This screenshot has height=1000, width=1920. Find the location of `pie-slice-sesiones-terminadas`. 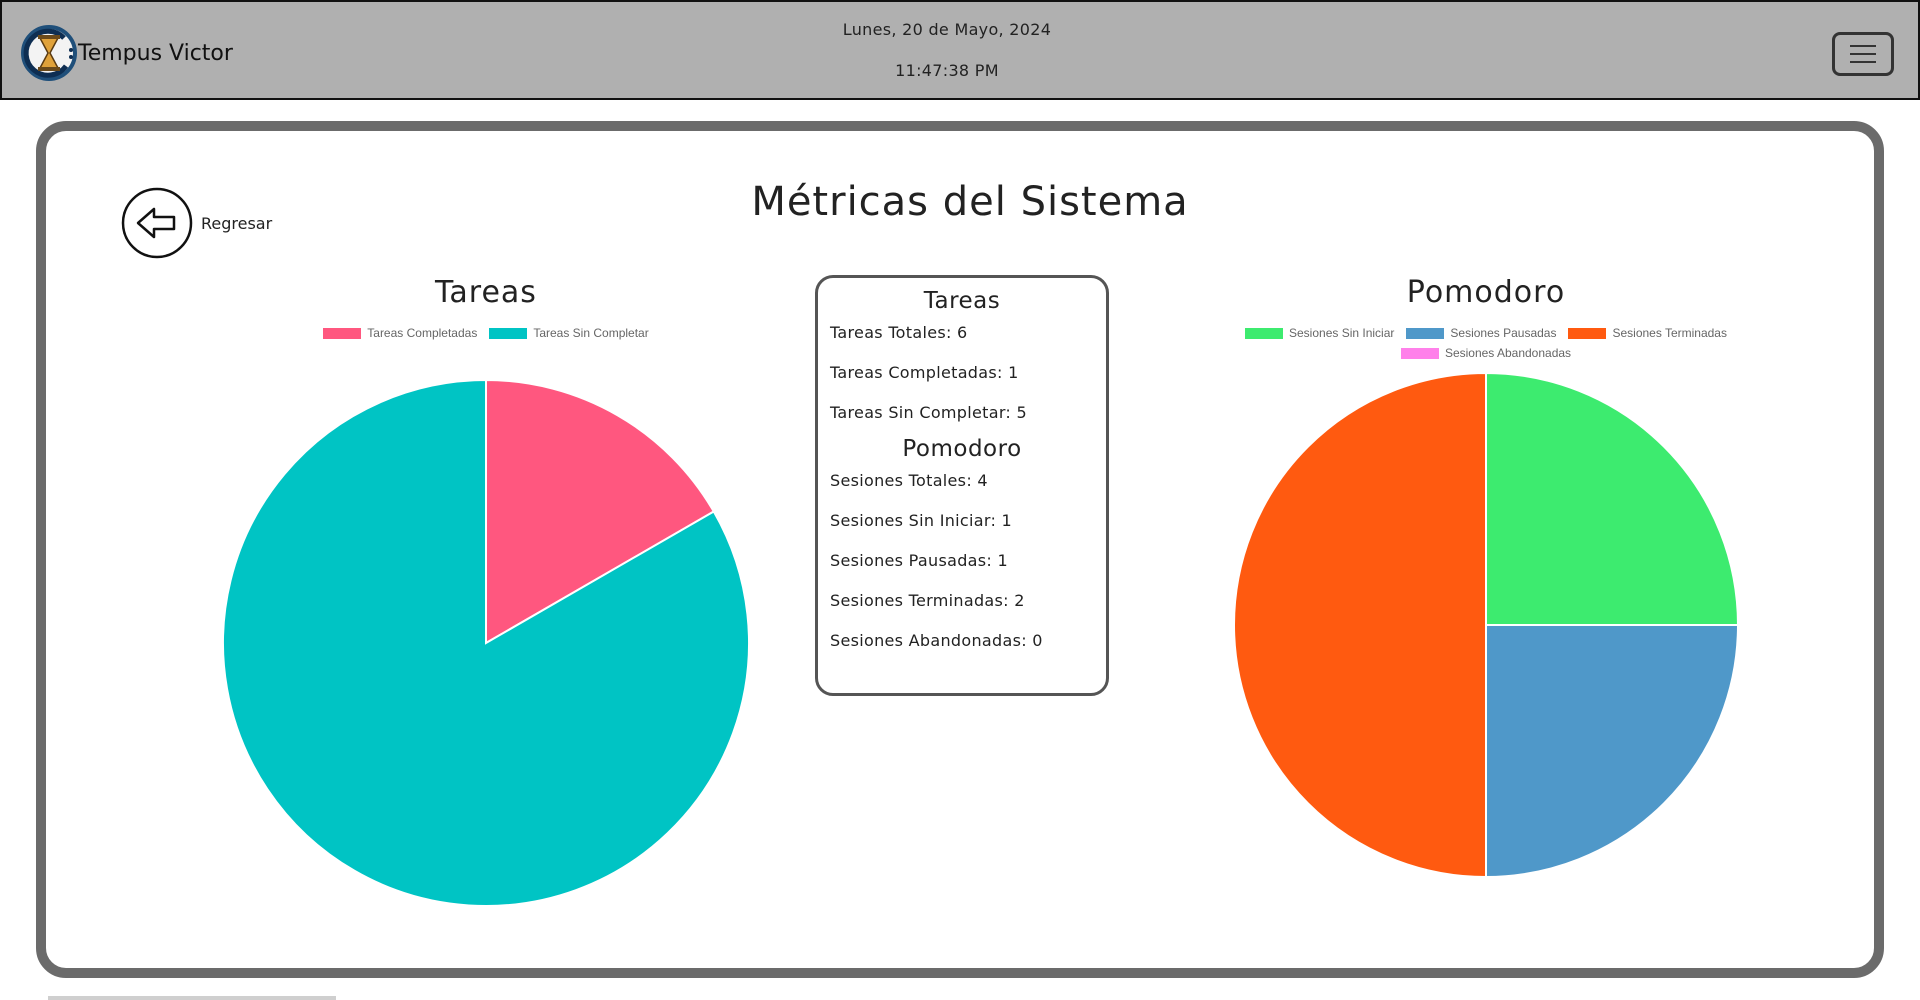

pie-slice-sesiones-terminadas is located at coordinates (1360, 625).